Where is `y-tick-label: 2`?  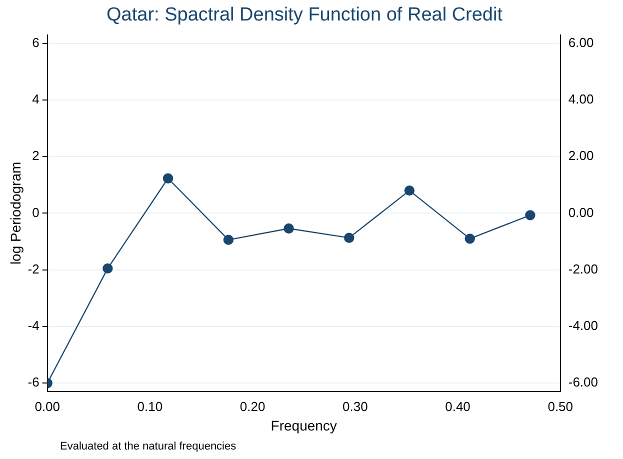 y-tick-label: 2 is located at coordinates (36, 156).